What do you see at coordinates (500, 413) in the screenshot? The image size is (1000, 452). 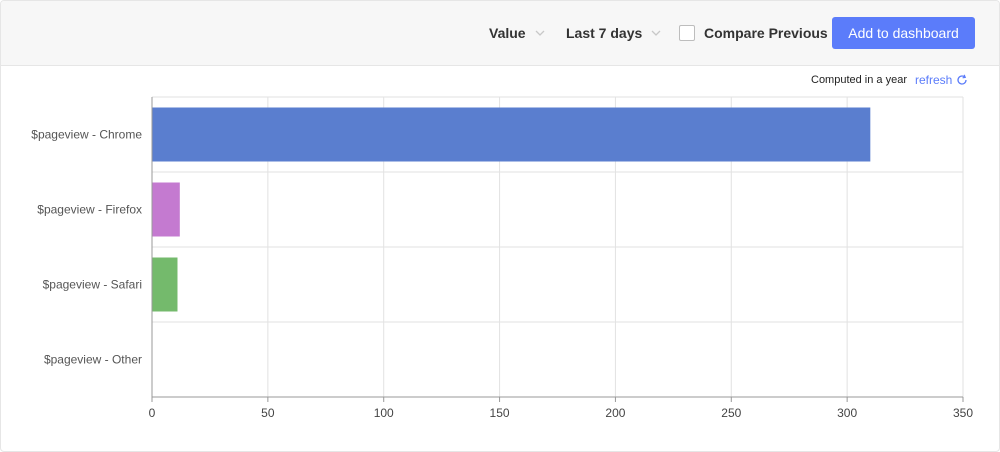 I see `x-tick-label: 150` at bounding box center [500, 413].